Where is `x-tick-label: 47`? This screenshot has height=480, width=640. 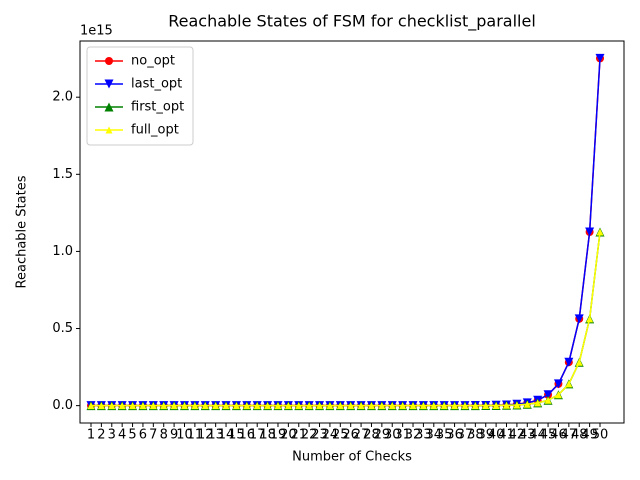 x-tick-label: 47 is located at coordinates (569, 435).